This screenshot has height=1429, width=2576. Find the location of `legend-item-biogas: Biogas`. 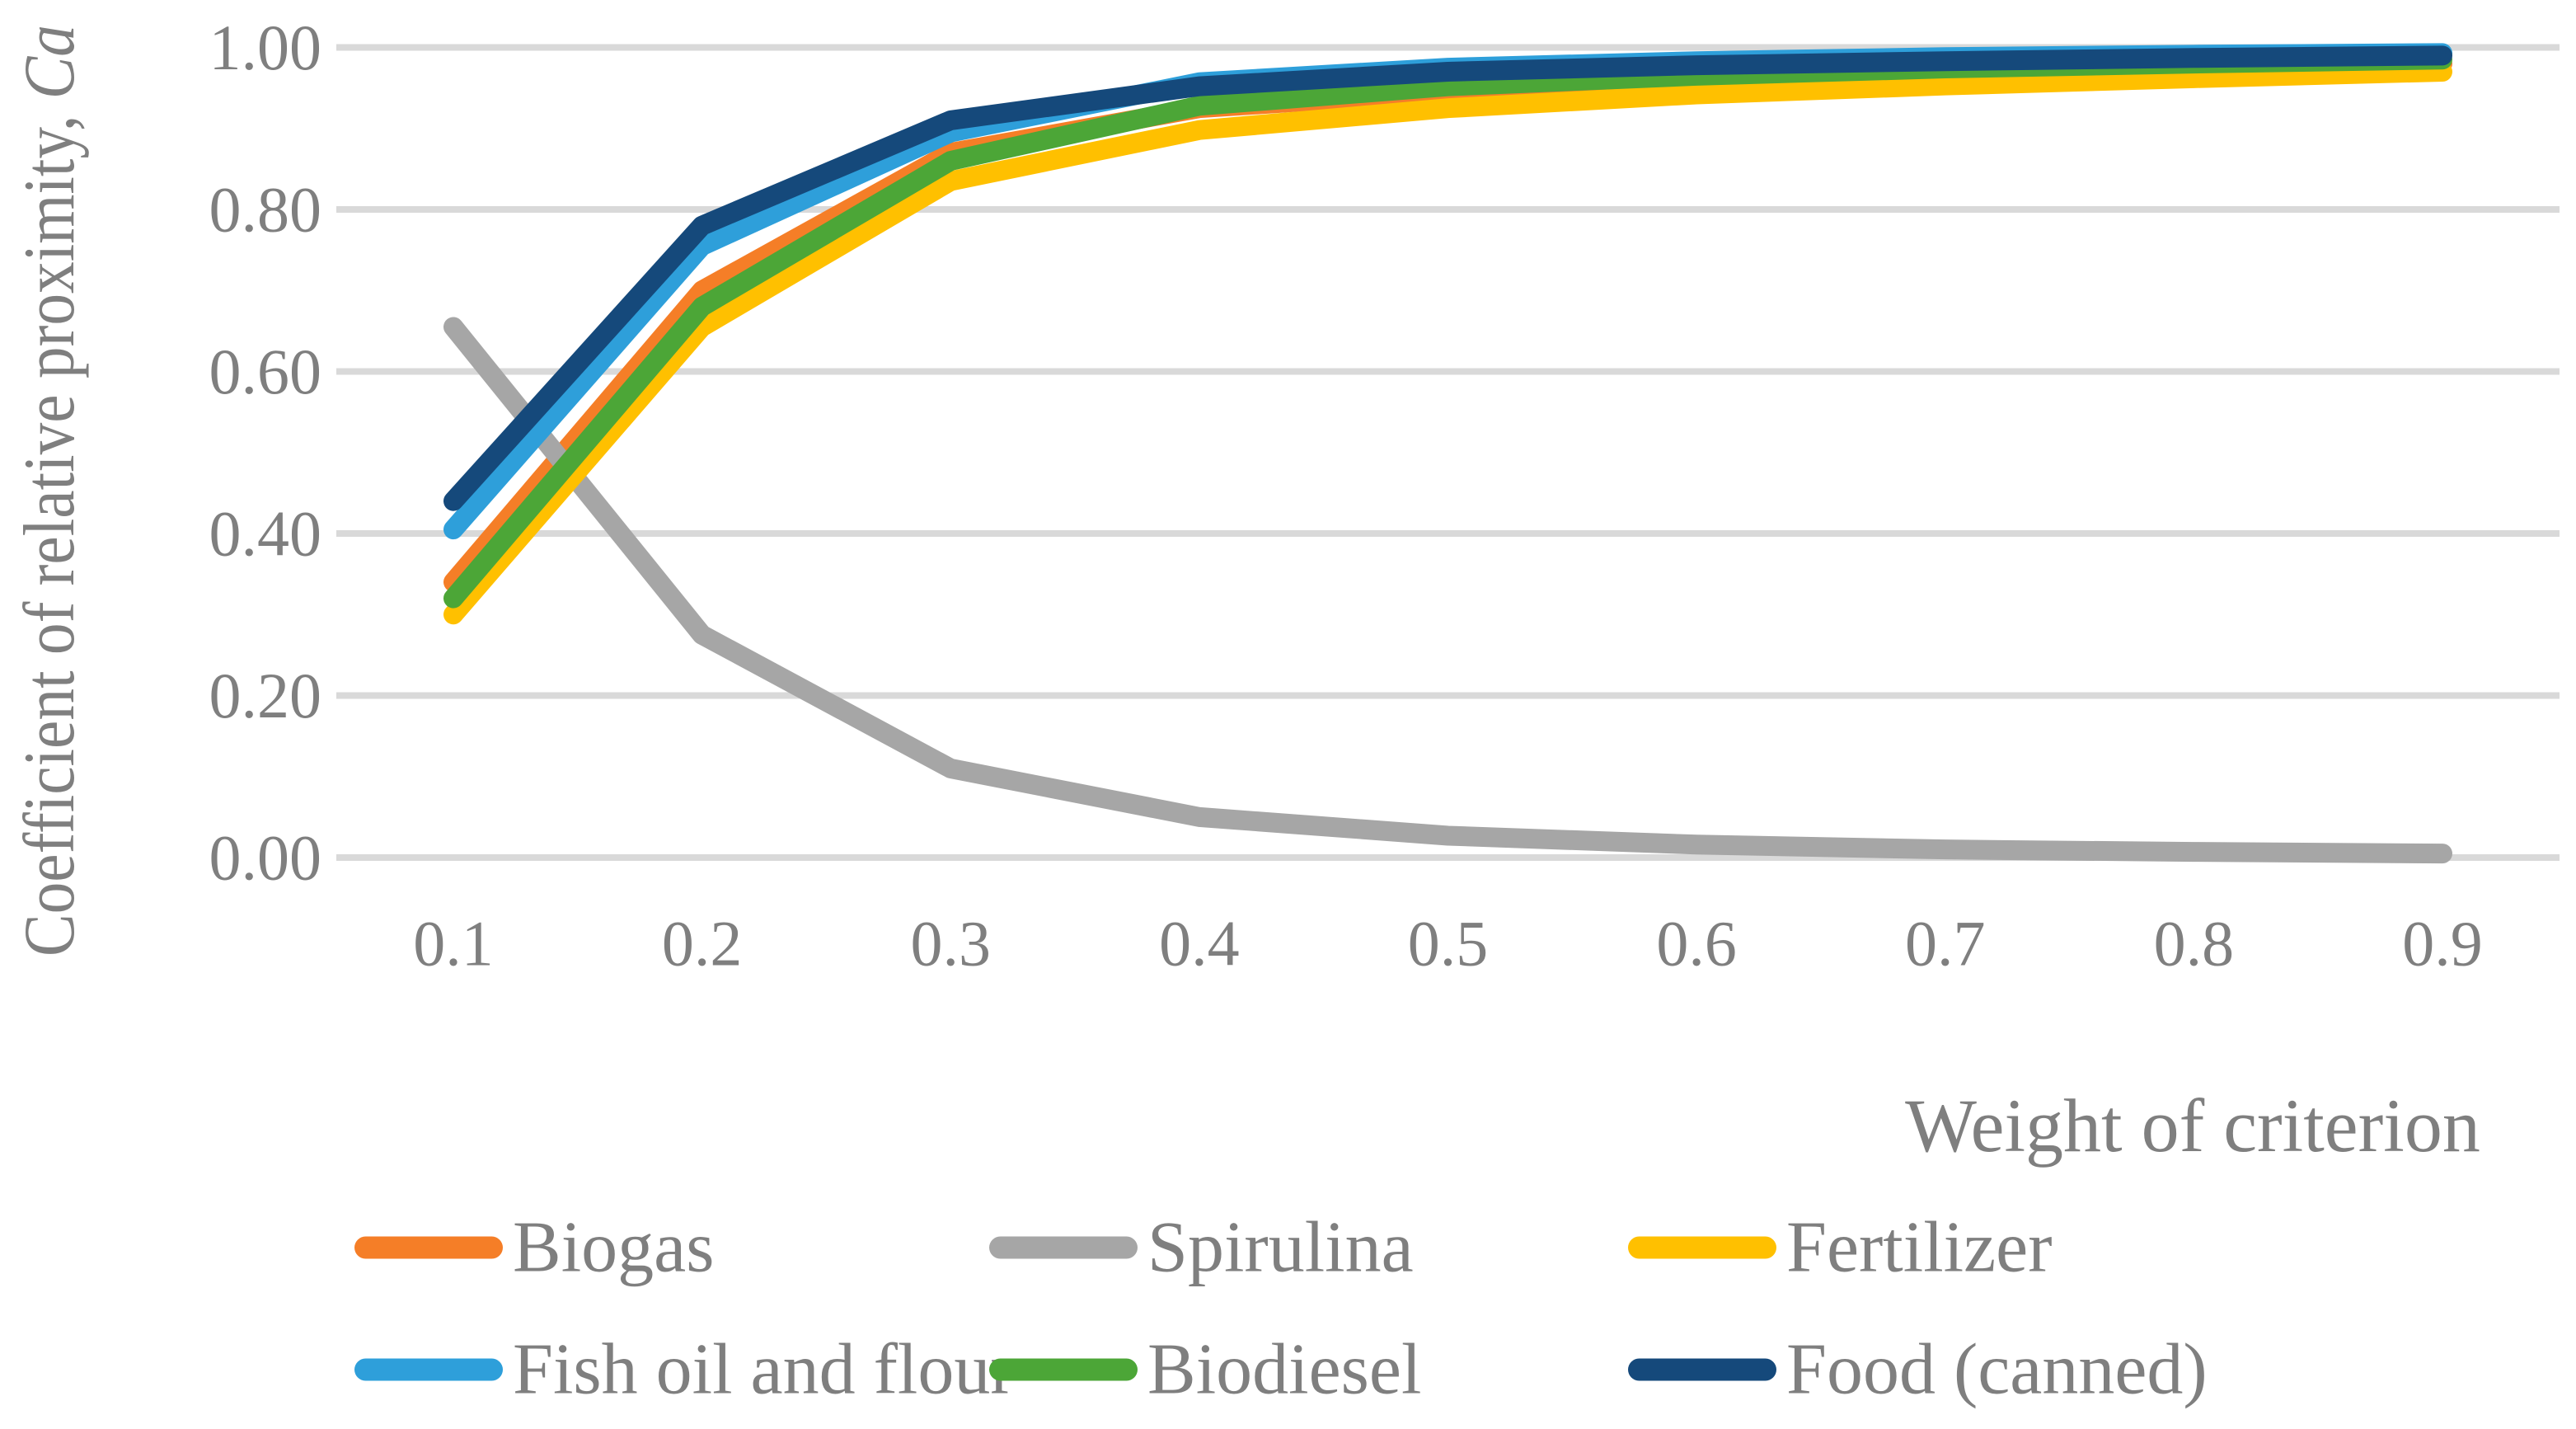

legend-item-biogas: Biogas is located at coordinates (534, 1248).